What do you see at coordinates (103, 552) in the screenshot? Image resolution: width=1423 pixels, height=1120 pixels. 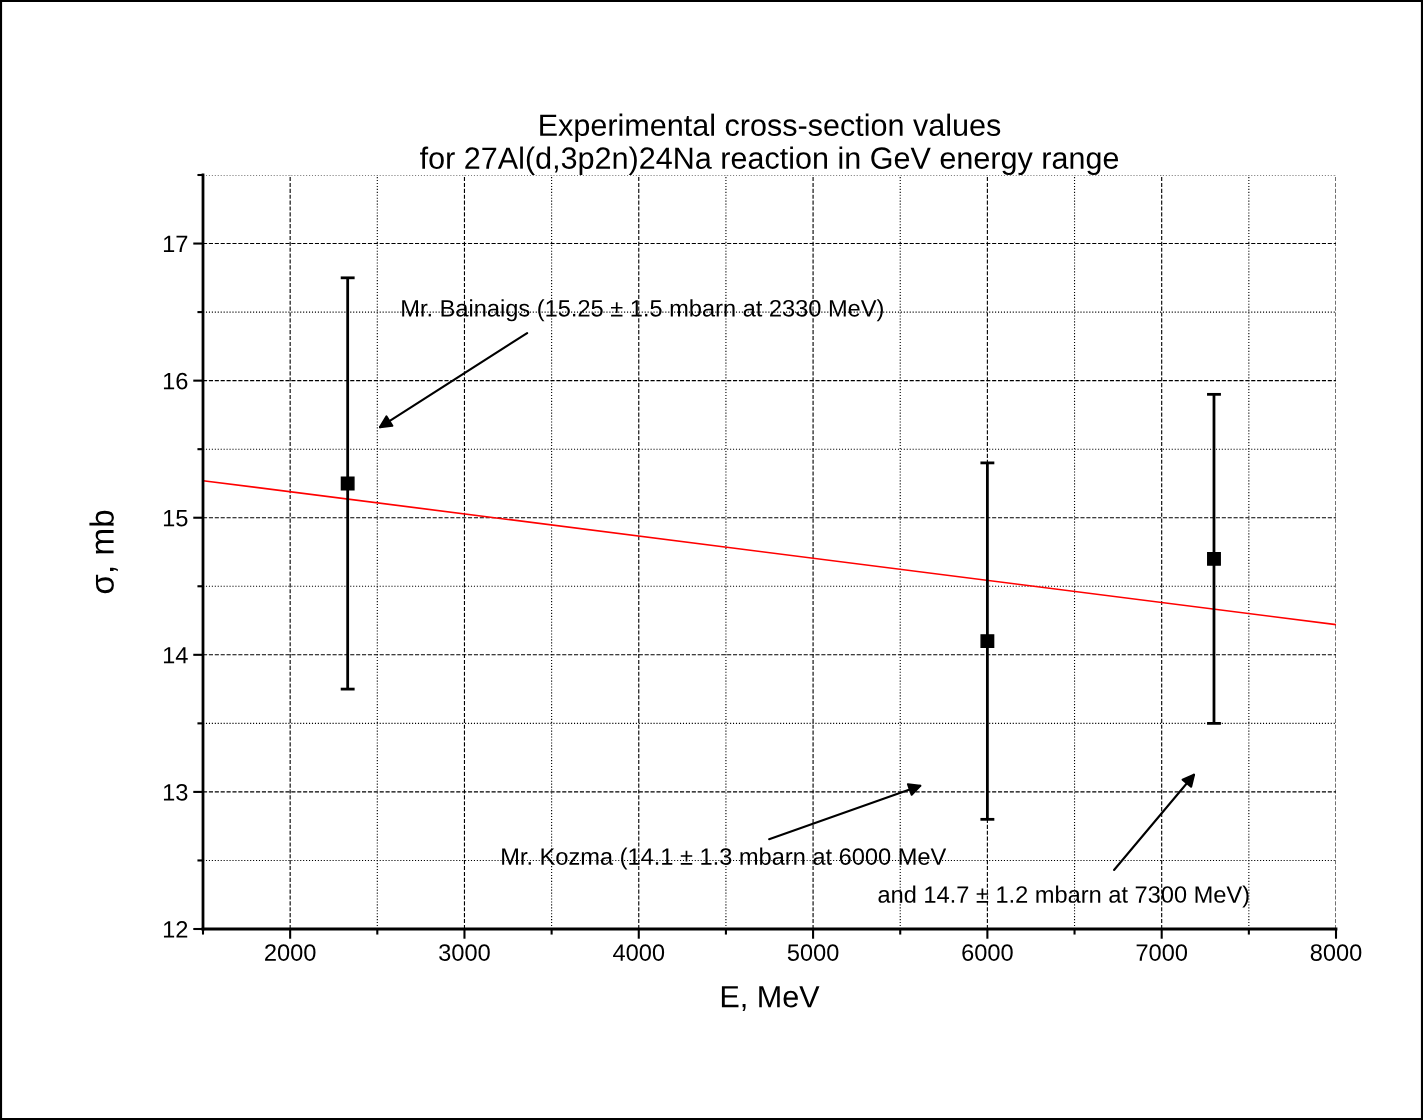 I see `y-axis-title: σ, mb` at bounding box center [103, 552].